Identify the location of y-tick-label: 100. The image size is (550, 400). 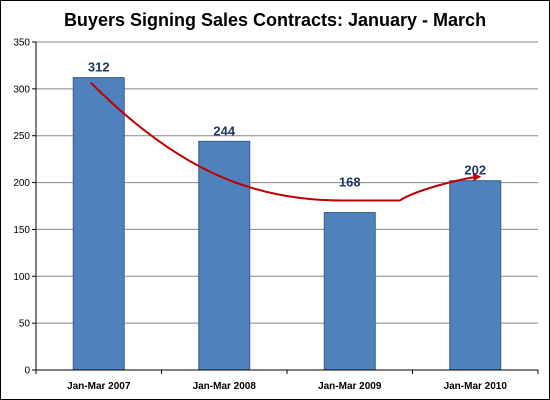
(21, 277).